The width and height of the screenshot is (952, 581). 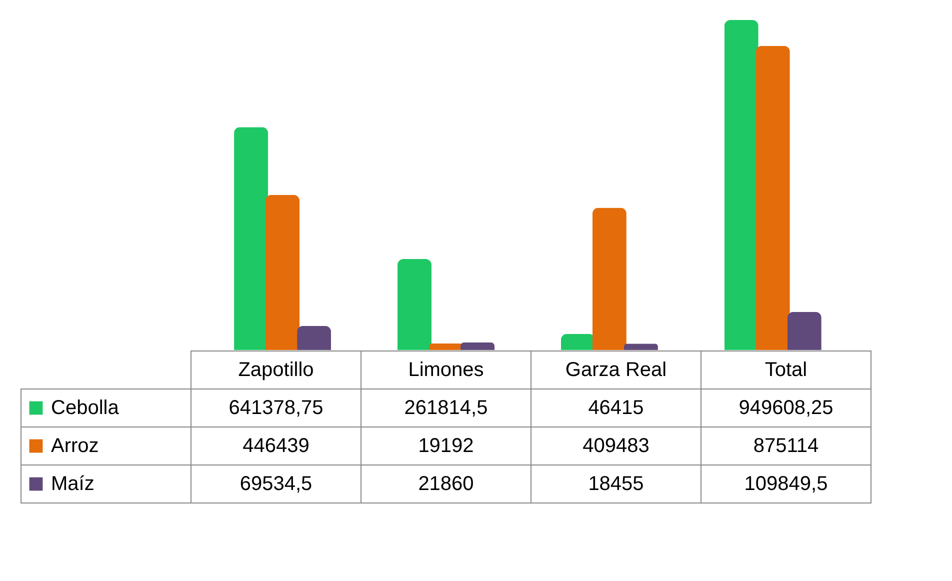 What do you see at coordinates (786, 370) in the screenshot?
I see `x-tick-label: Total` at bounding box center [786, 370].